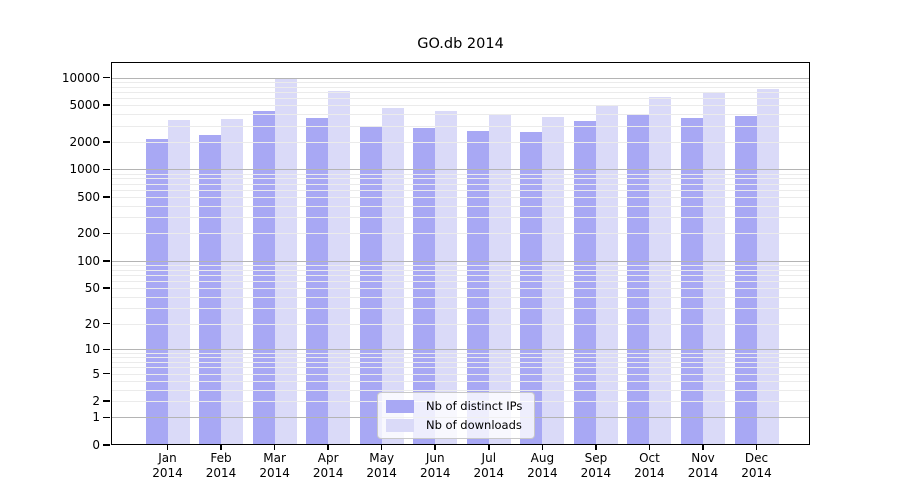 The width and height of the screenshot is (900, 500). Describe the element at coordinates (92, 288) in the screenshot. I see `y-tick-label: 50` at that location.